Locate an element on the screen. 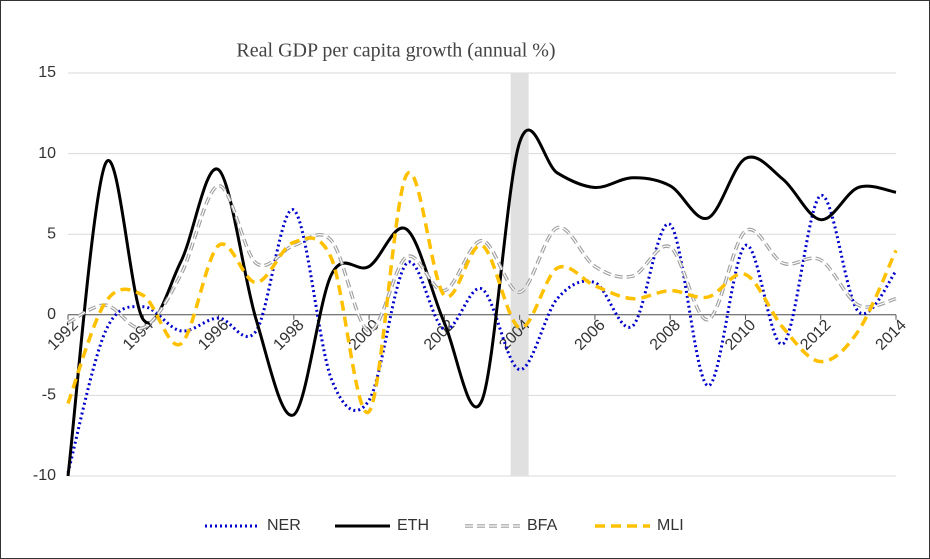  legend-label: ETH is located at coordinates (413, 525).